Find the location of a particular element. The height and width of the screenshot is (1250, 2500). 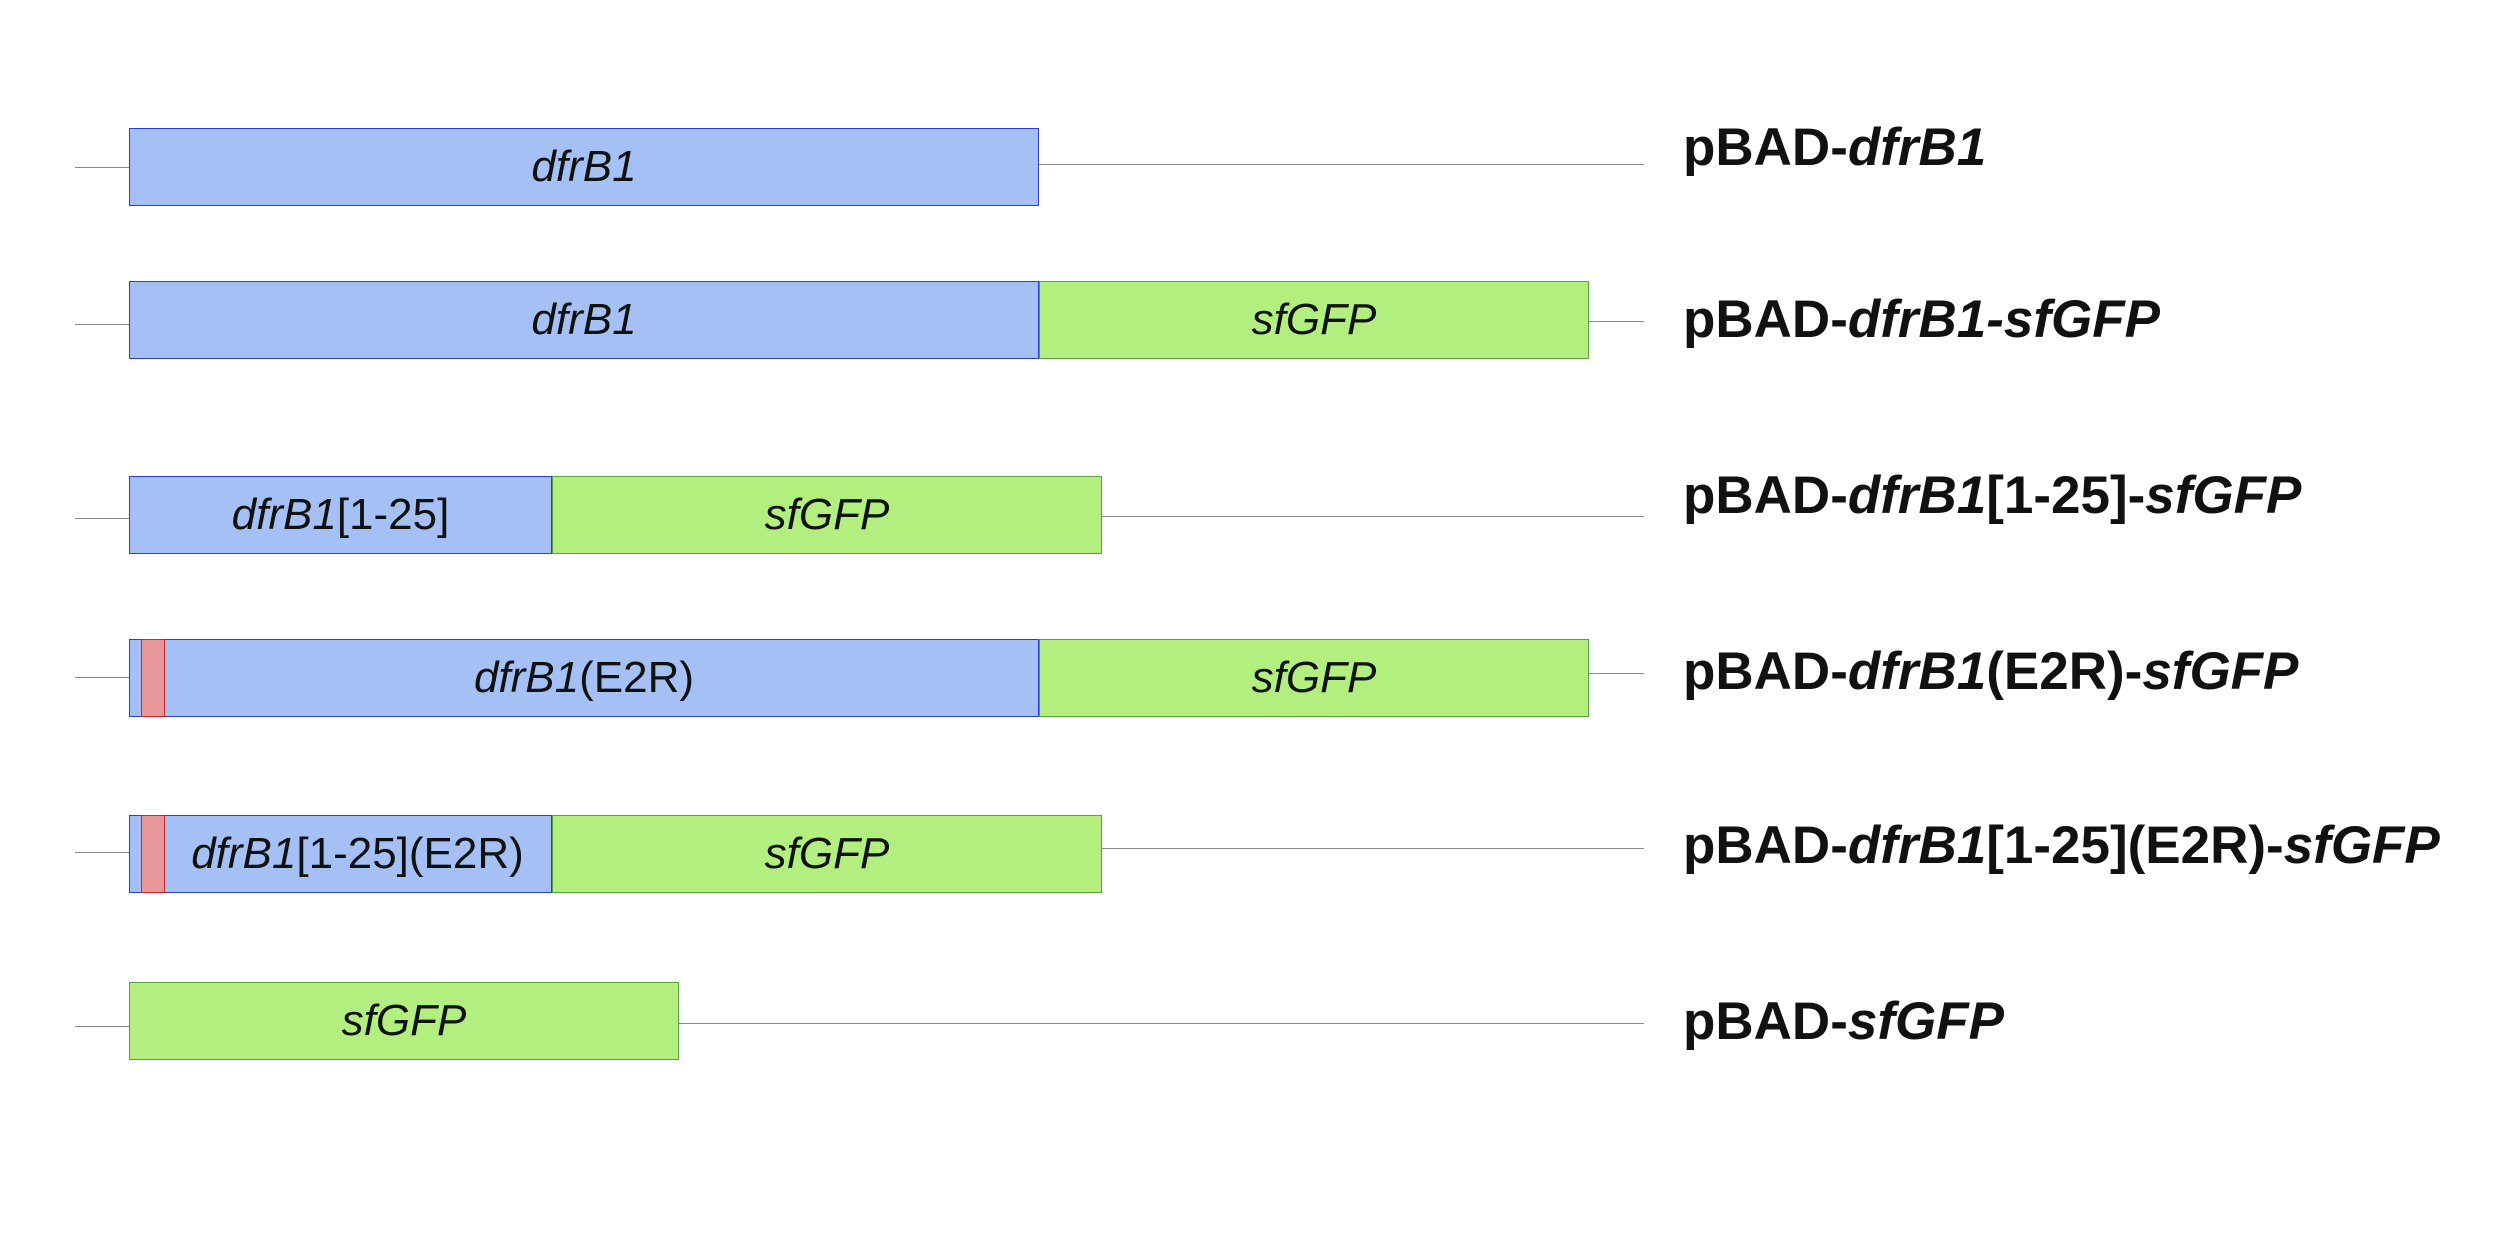

dfrb1-segment: dfrB1(E2R) is located at coordinates (584, 678).